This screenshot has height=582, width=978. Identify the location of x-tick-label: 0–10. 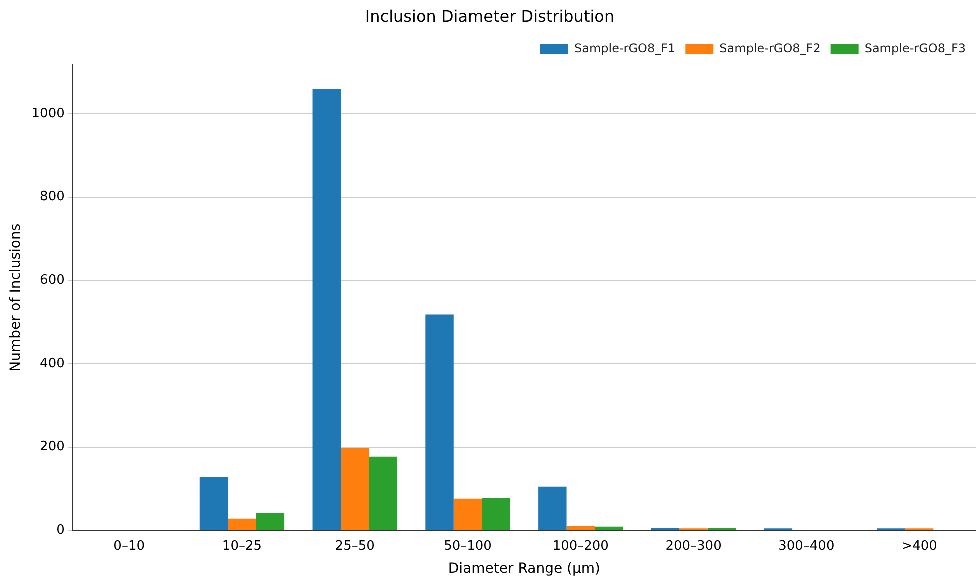
(129, 546).